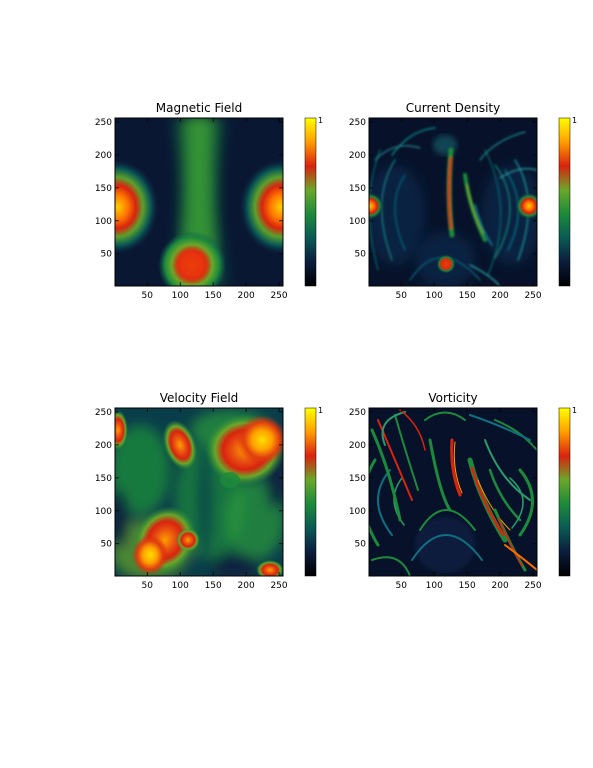  What do you see at coordinates (199, 108) in the screenshot?
I see `panel-title: Magnetic Field` at bounding box center [199, 108].